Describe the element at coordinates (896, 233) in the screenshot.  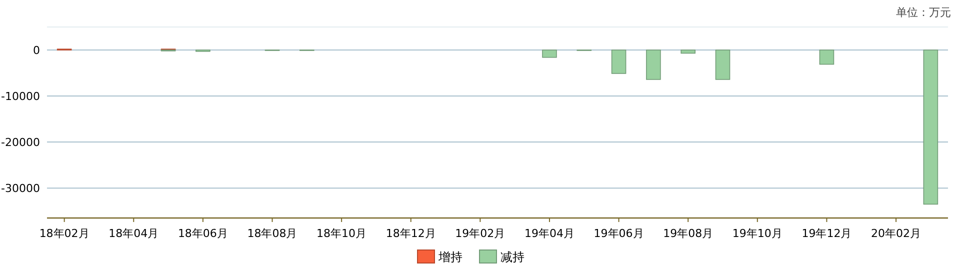
I see `x-tick-label: 20年02月` at that location.